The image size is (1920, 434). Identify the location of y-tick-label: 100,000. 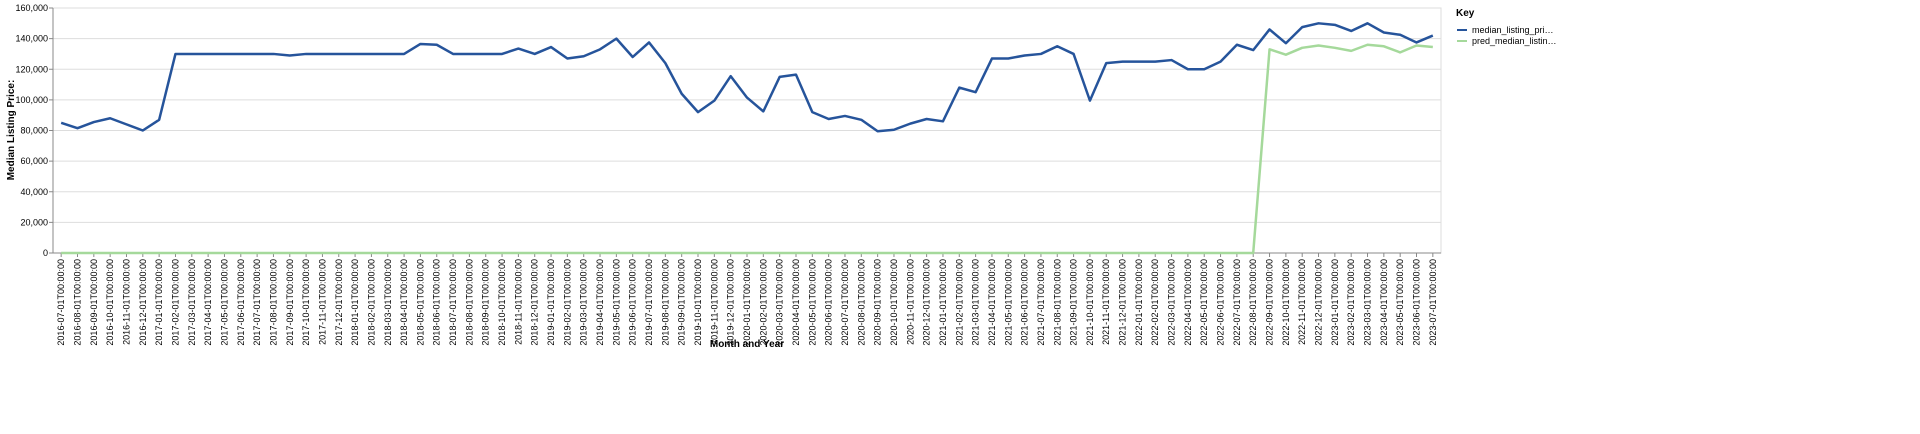
(31, 100).